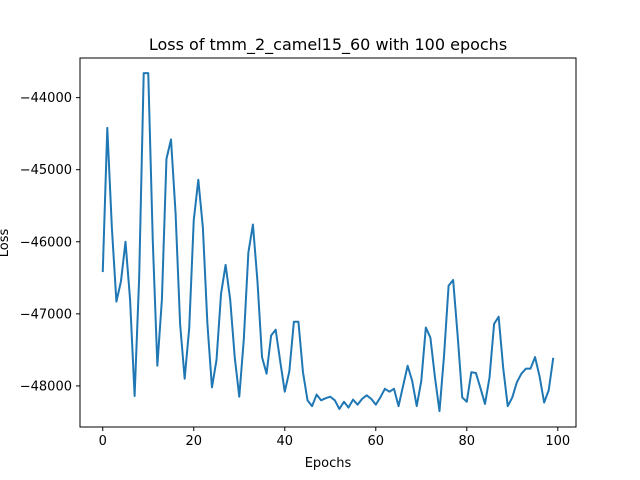 The width and height of the screenshot is (640, 480). Describe the element at coordinates (467, 441) in the screenshot. I see `x-tick-label: 80` at that location.